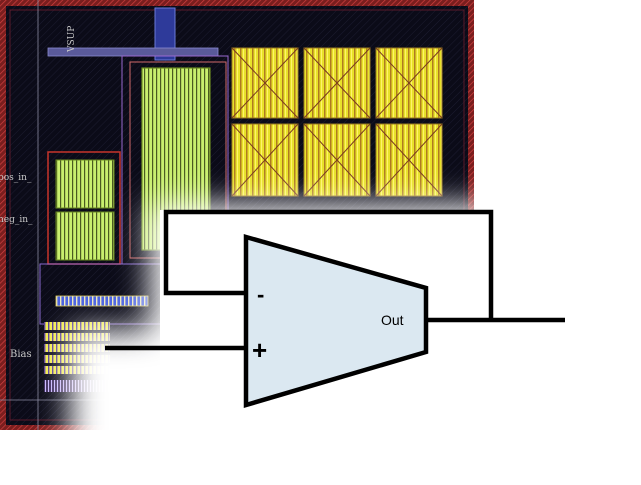 This screenshot has height=485, width=641. I want to click on pin-label-pos-in: pos_in_, so click(16, 178).